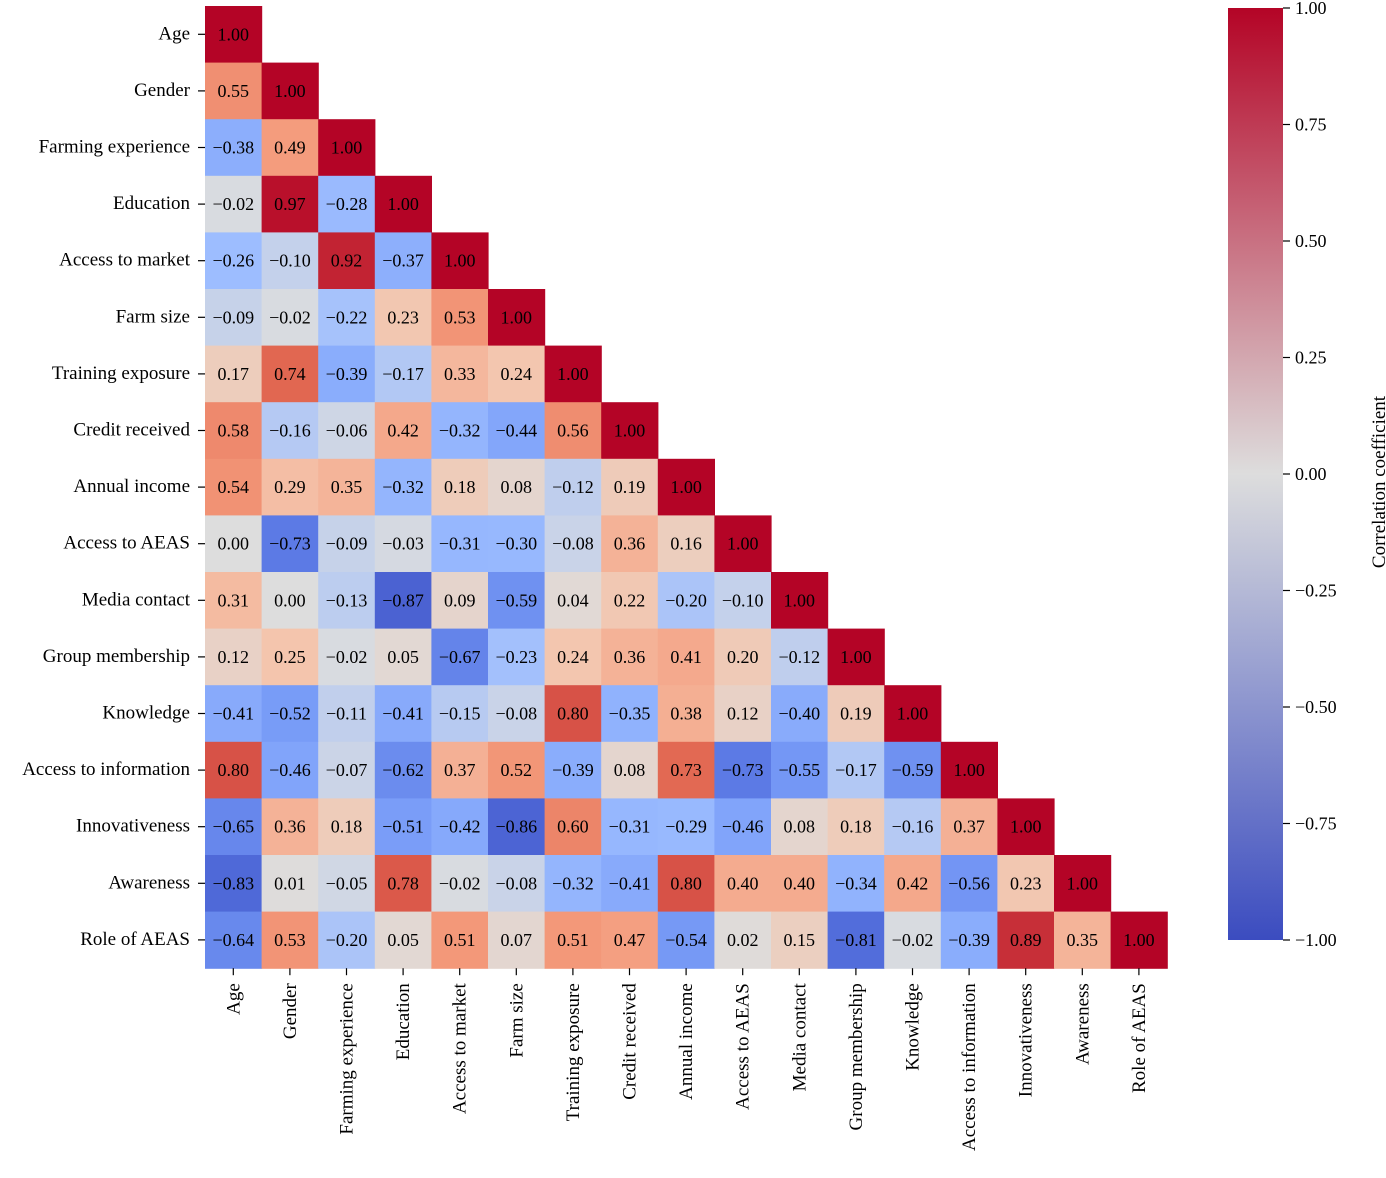 This screenshot has width=1386, height=1178. What do you see at coordinates (234, 487) in the screenshot?
I see `cell-value-label: 0.54` at bounding box center [234, 487].